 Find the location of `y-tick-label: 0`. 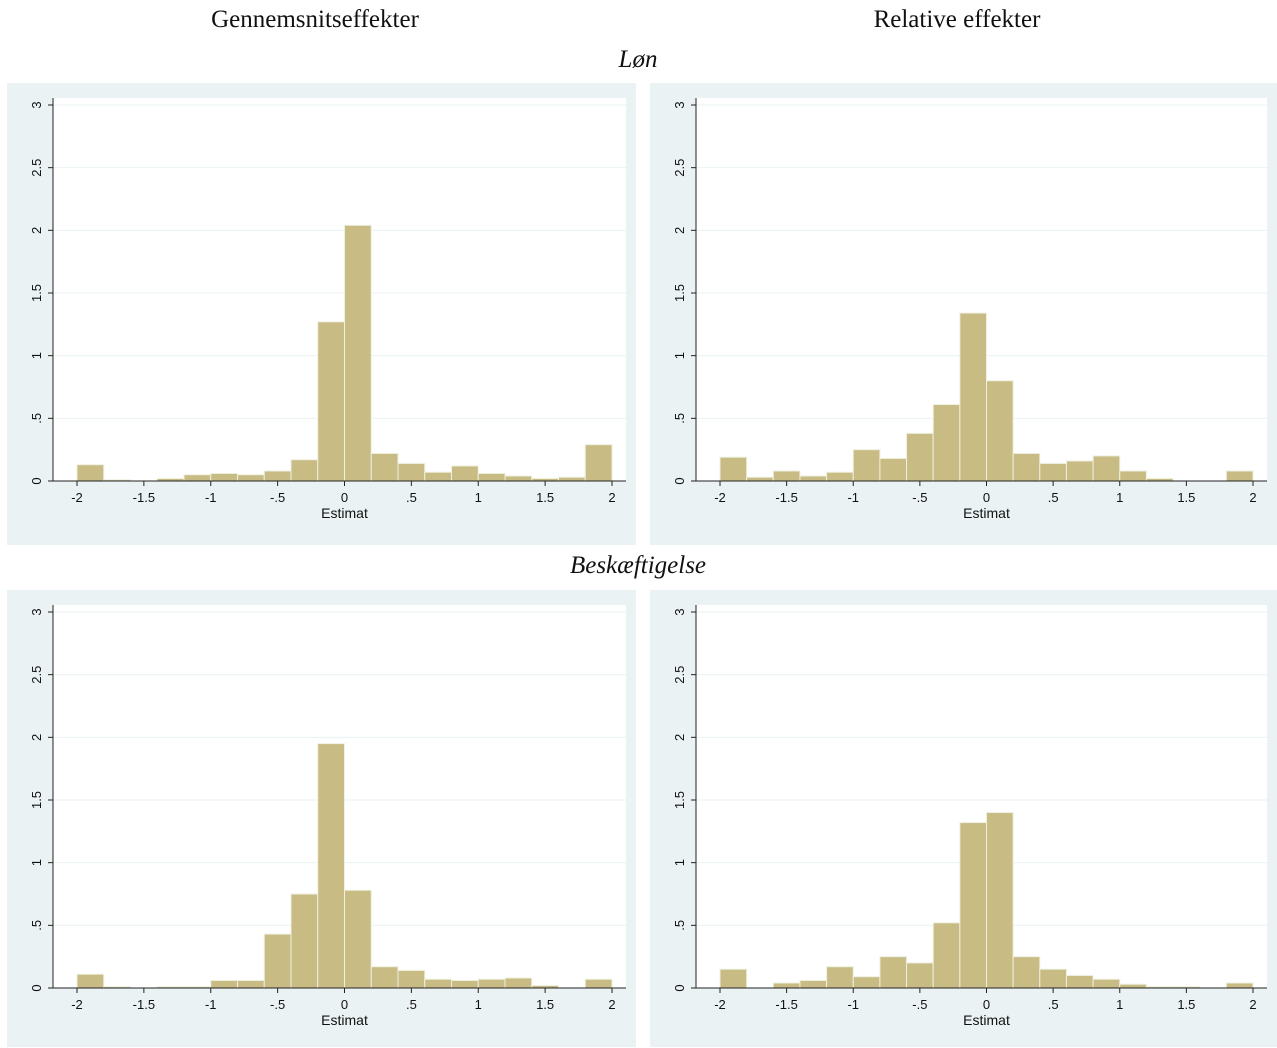

y-tick-label: 0 is located at coordinates (679, 987).